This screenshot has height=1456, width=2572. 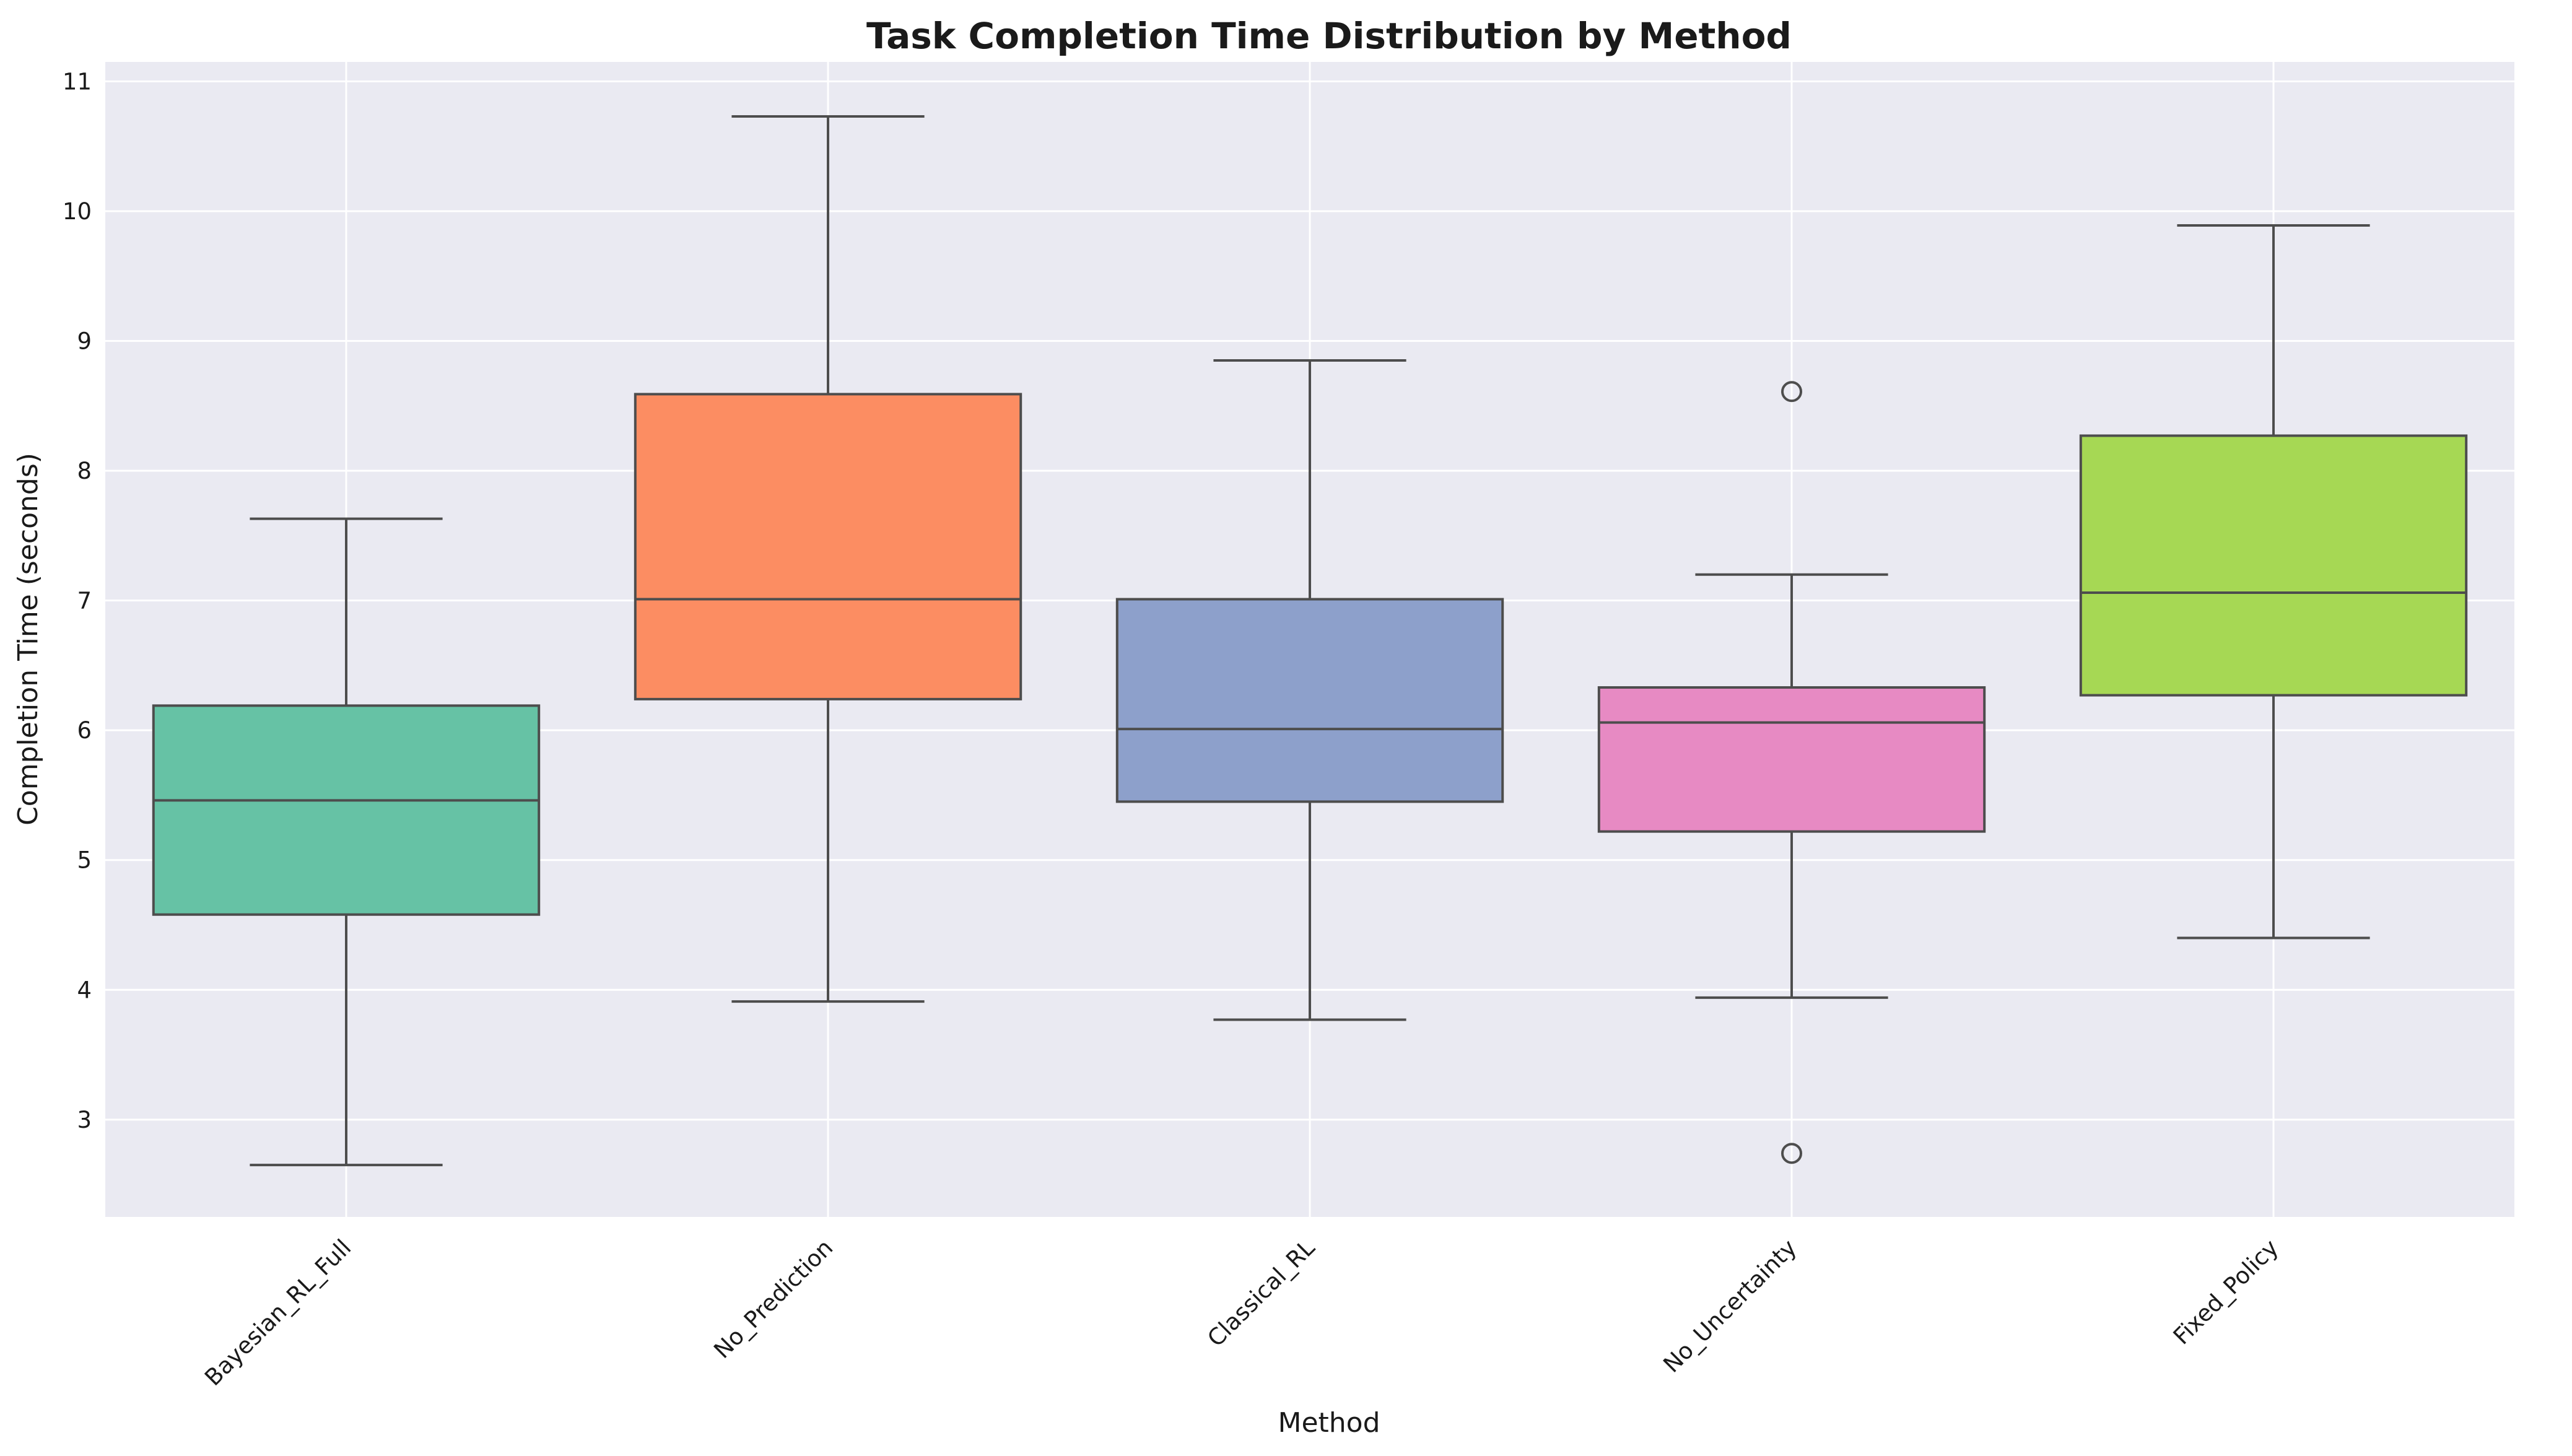 I want to click on y-axis-ticks: 3 4 5 6 7 8 9 10 11, so click(x=77, y=600).